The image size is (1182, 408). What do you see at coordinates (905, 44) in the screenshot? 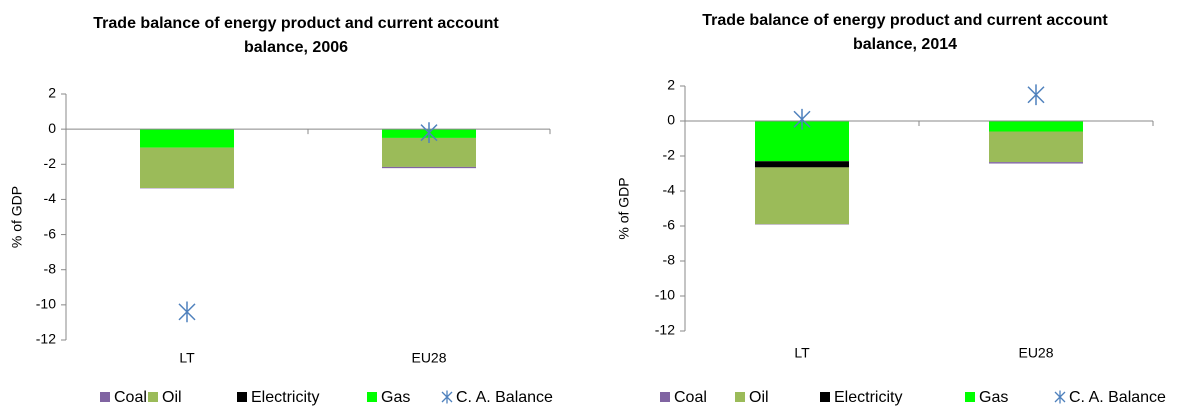
I see `chart-title: balance, 2014` at bounding box center [905, 44].